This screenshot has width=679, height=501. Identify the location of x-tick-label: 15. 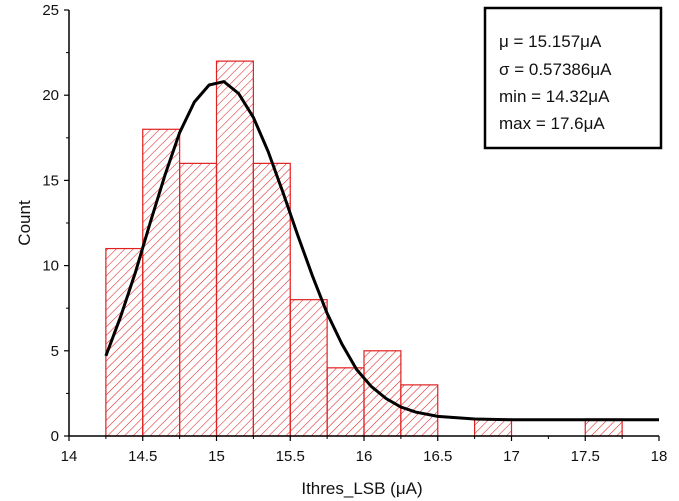
(216, 456).